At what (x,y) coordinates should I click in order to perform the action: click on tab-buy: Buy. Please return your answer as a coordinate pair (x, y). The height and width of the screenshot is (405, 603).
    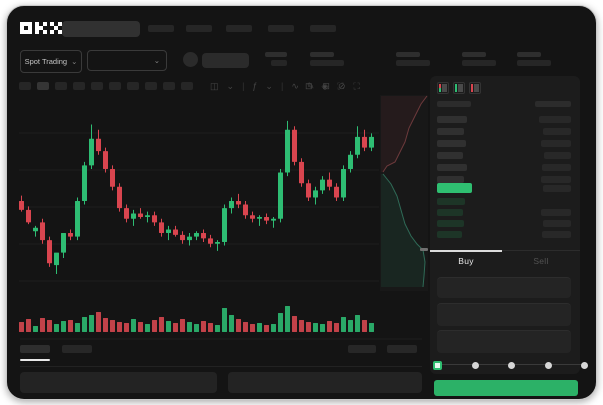
    Looking at the image, I should click on (466, 261).